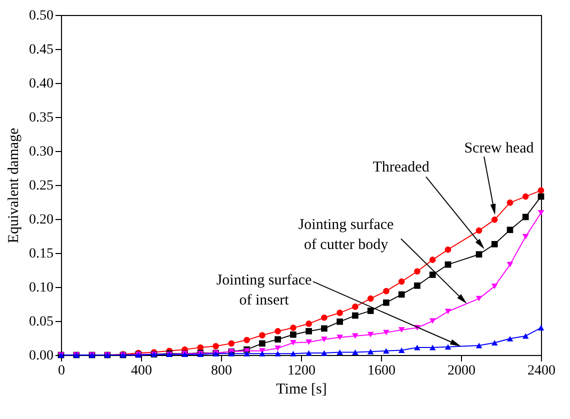 Image resolution: width=570 pixels, height=419 pixels. I want to click on y-tick-label: 0.25, so click(41, 186).